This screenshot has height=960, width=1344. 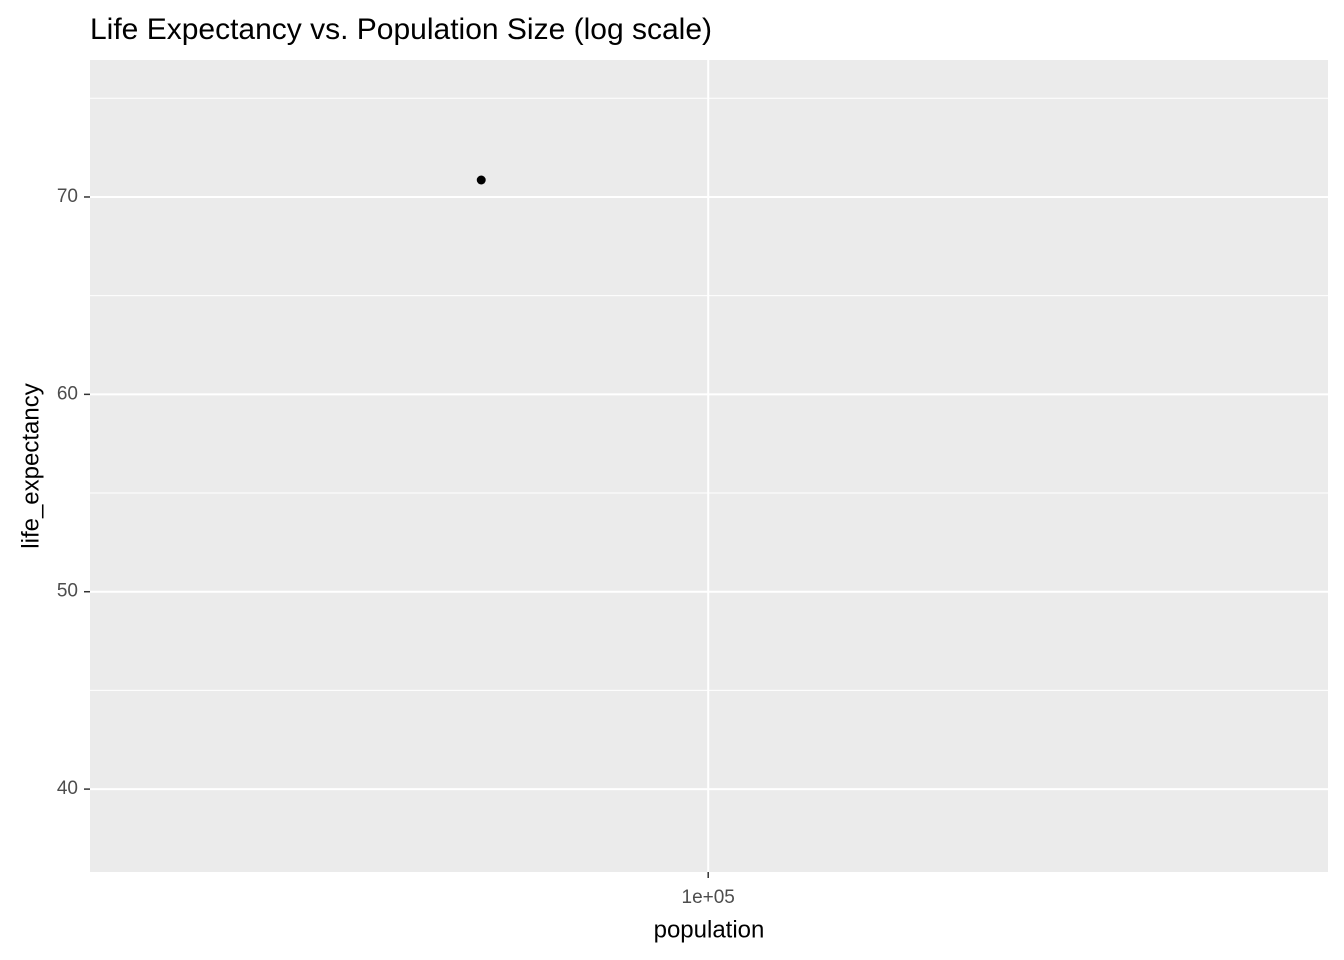 I want to click on point, so click(x=481, y=180).